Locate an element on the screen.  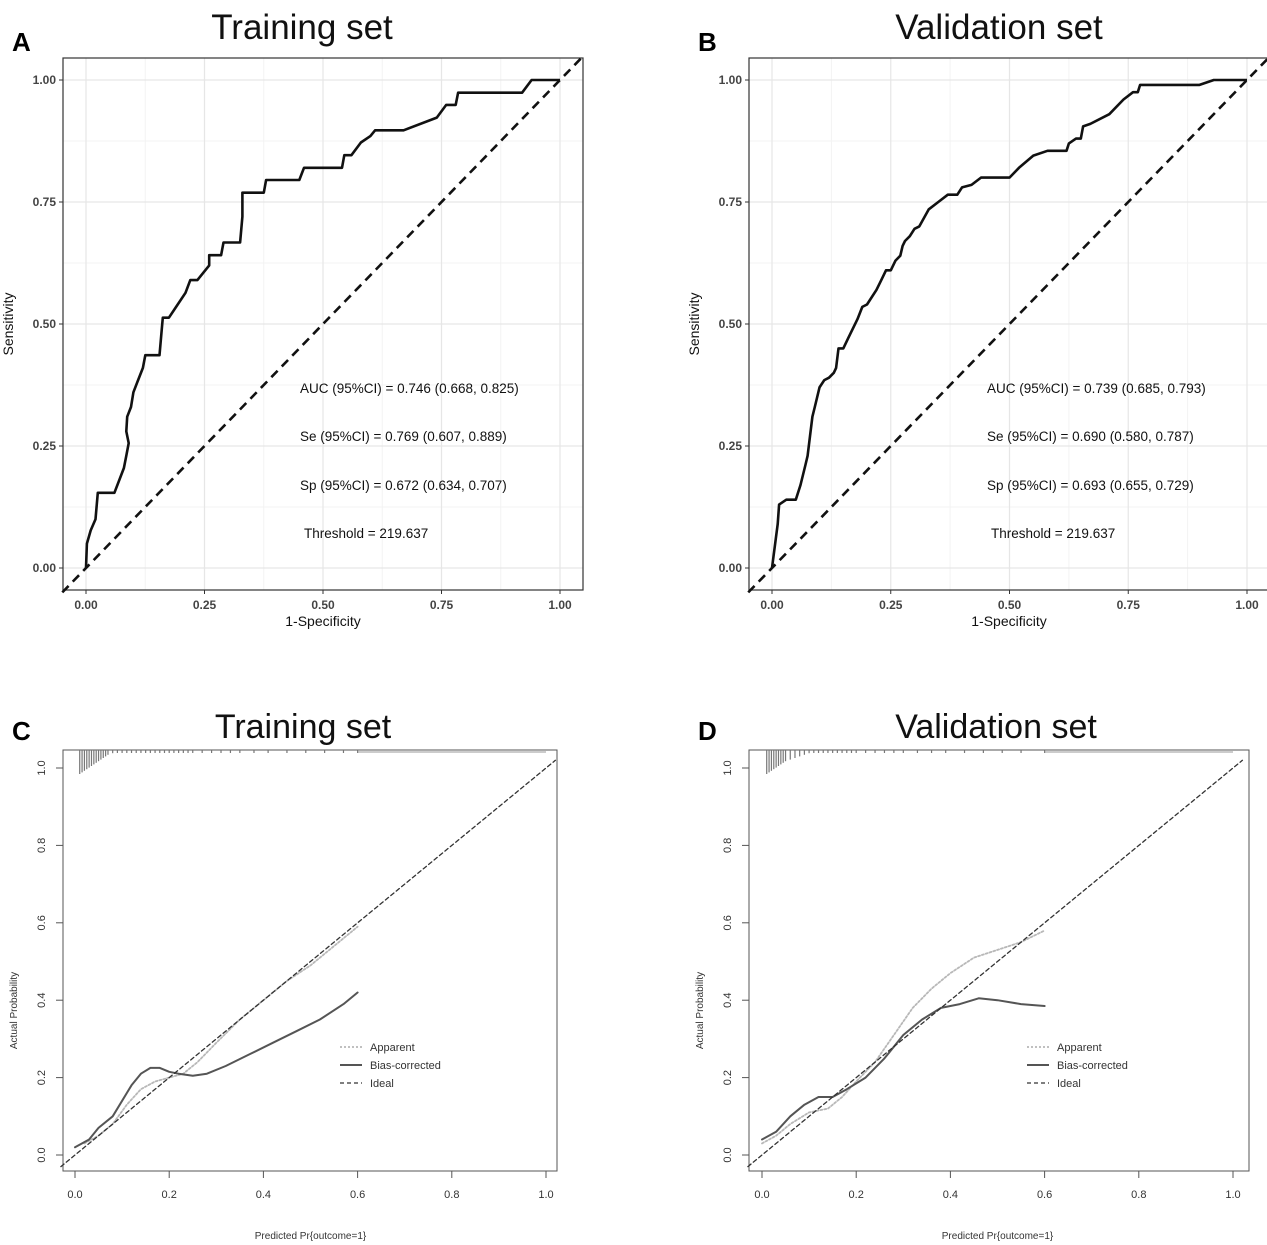
stat-annotation: Sp (95%CI) = 0.672 (0.634, 0.707) is located at coordinates (403, 485).